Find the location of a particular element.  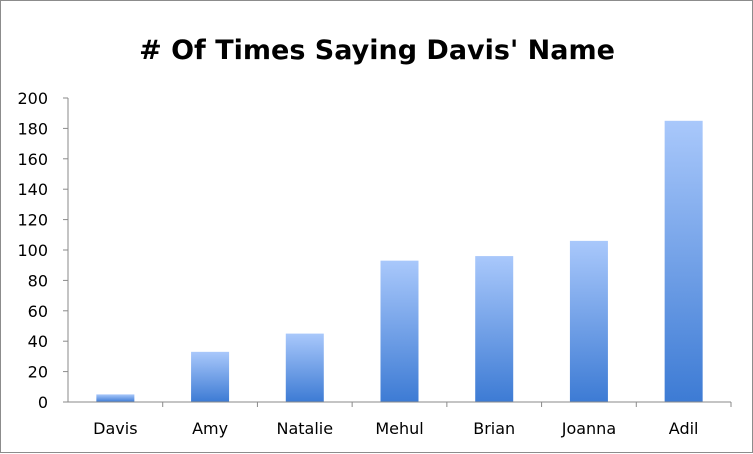

y-tick-label: 100 is located at coordinates (32, 250).